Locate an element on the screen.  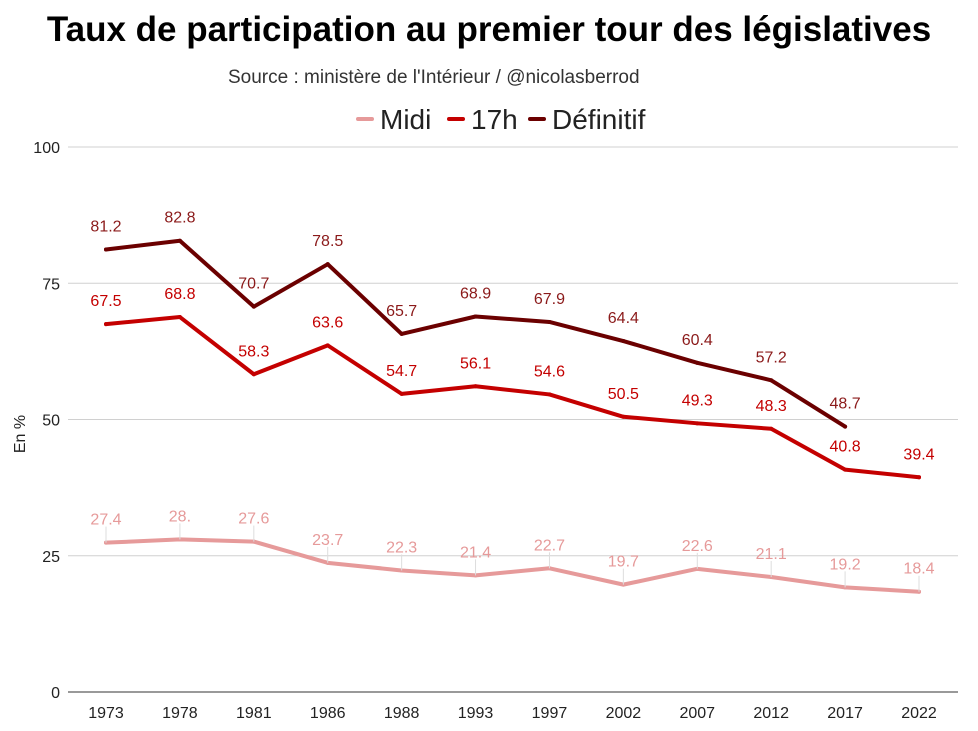
data-label: 22.7 is located at coordinates (549, 545).